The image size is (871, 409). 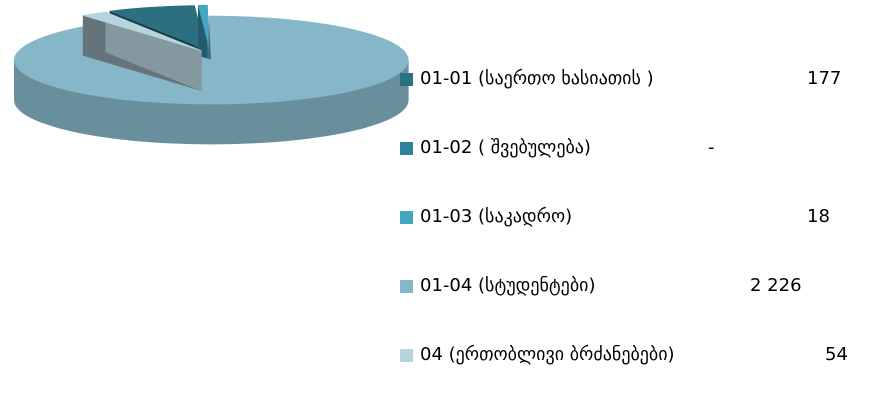 I want to click on legend-value: 177, so click(x=824, y=78).